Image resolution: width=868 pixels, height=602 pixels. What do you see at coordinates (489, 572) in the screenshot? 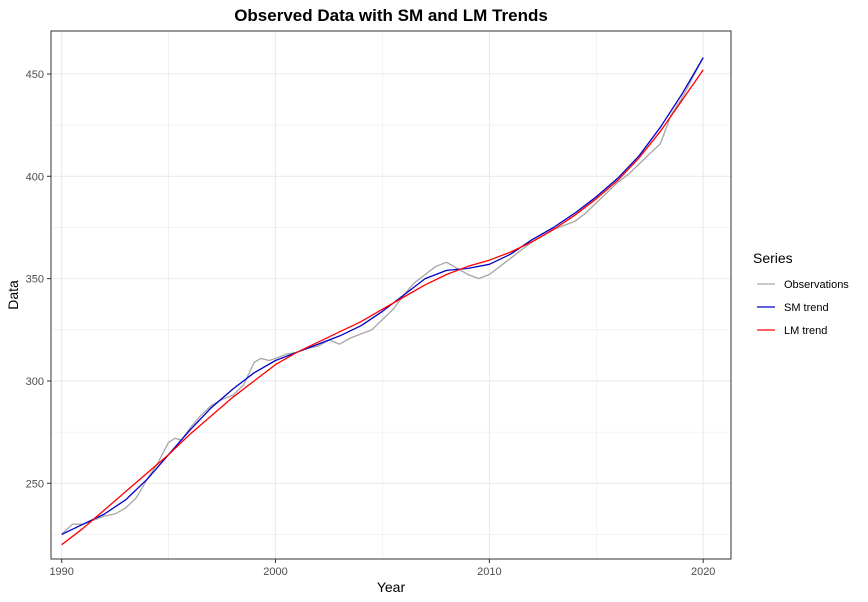
I see `x-tick-label: 2010` at bounding box center [489, 572].